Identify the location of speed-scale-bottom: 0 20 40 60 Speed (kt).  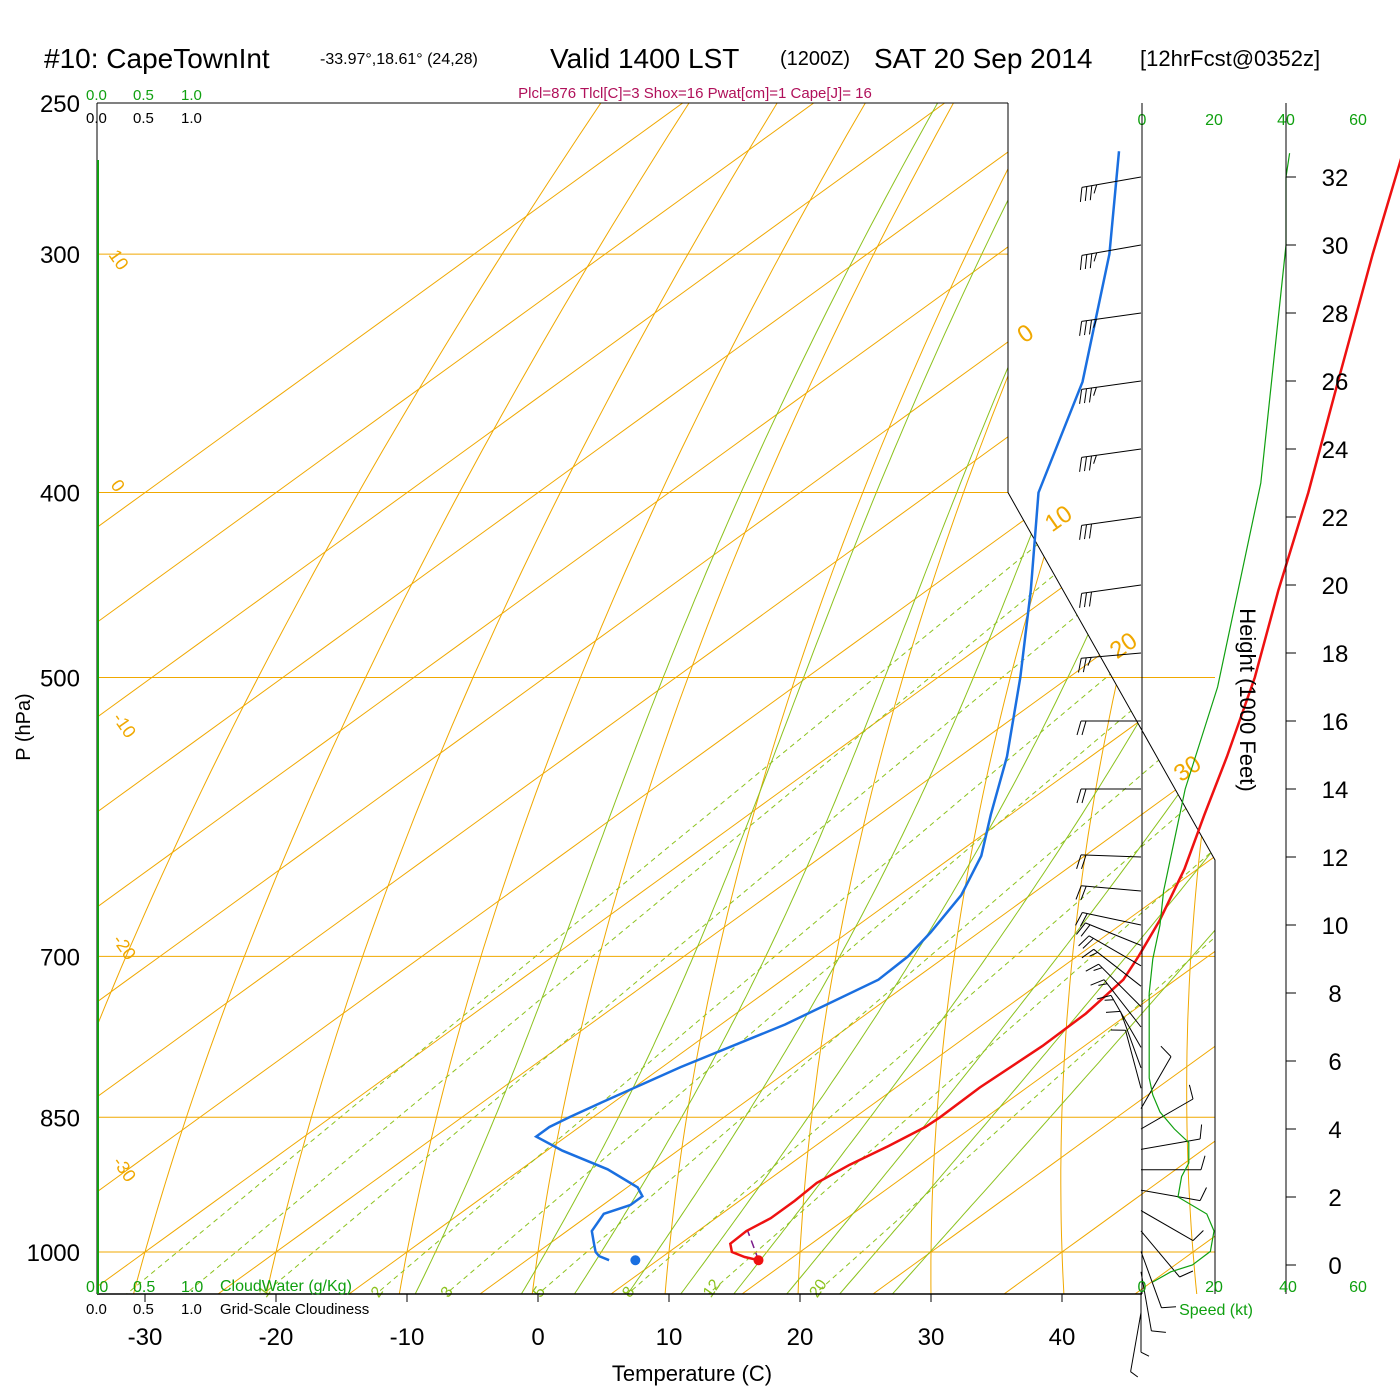
(1252, 1299).